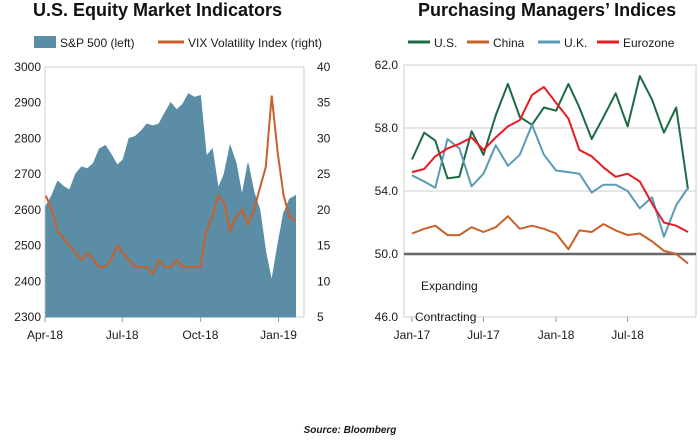 The width and height of the screenshot is (700, 445). I want to click on pmi-x-tick-jul-18: Jul-18, so click(627, 335).